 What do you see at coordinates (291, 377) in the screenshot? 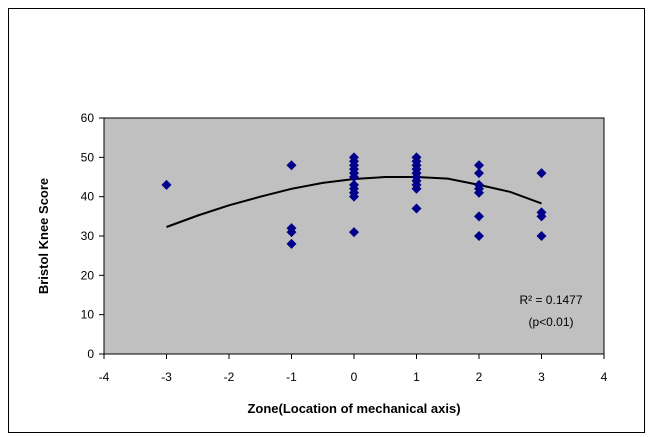
I see `x-tick-label: -1` at bounding box center [291, 377].